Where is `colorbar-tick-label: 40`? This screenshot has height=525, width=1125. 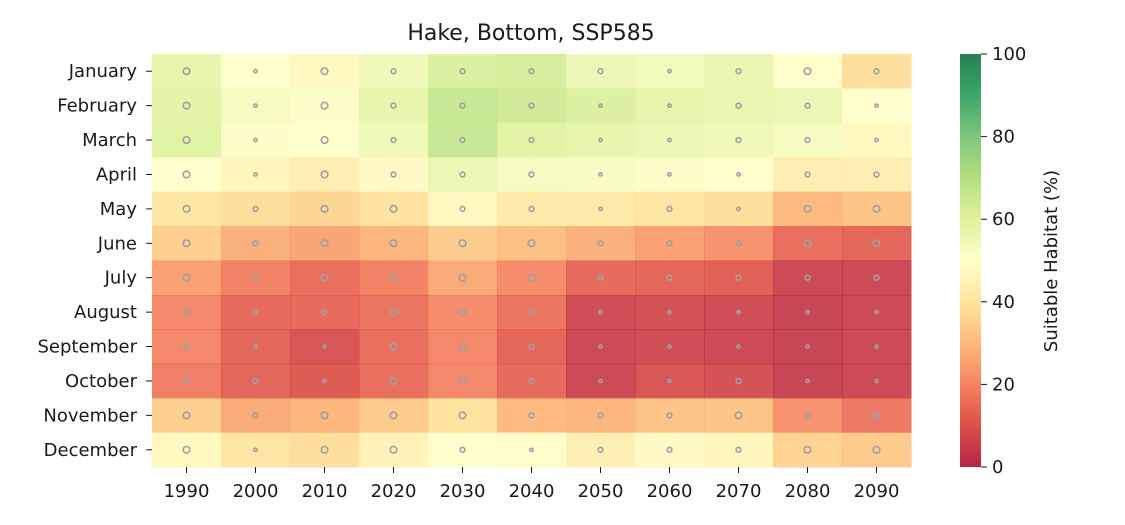
colorbar-tick-label: 40 is located at coordinates (1003, 302).